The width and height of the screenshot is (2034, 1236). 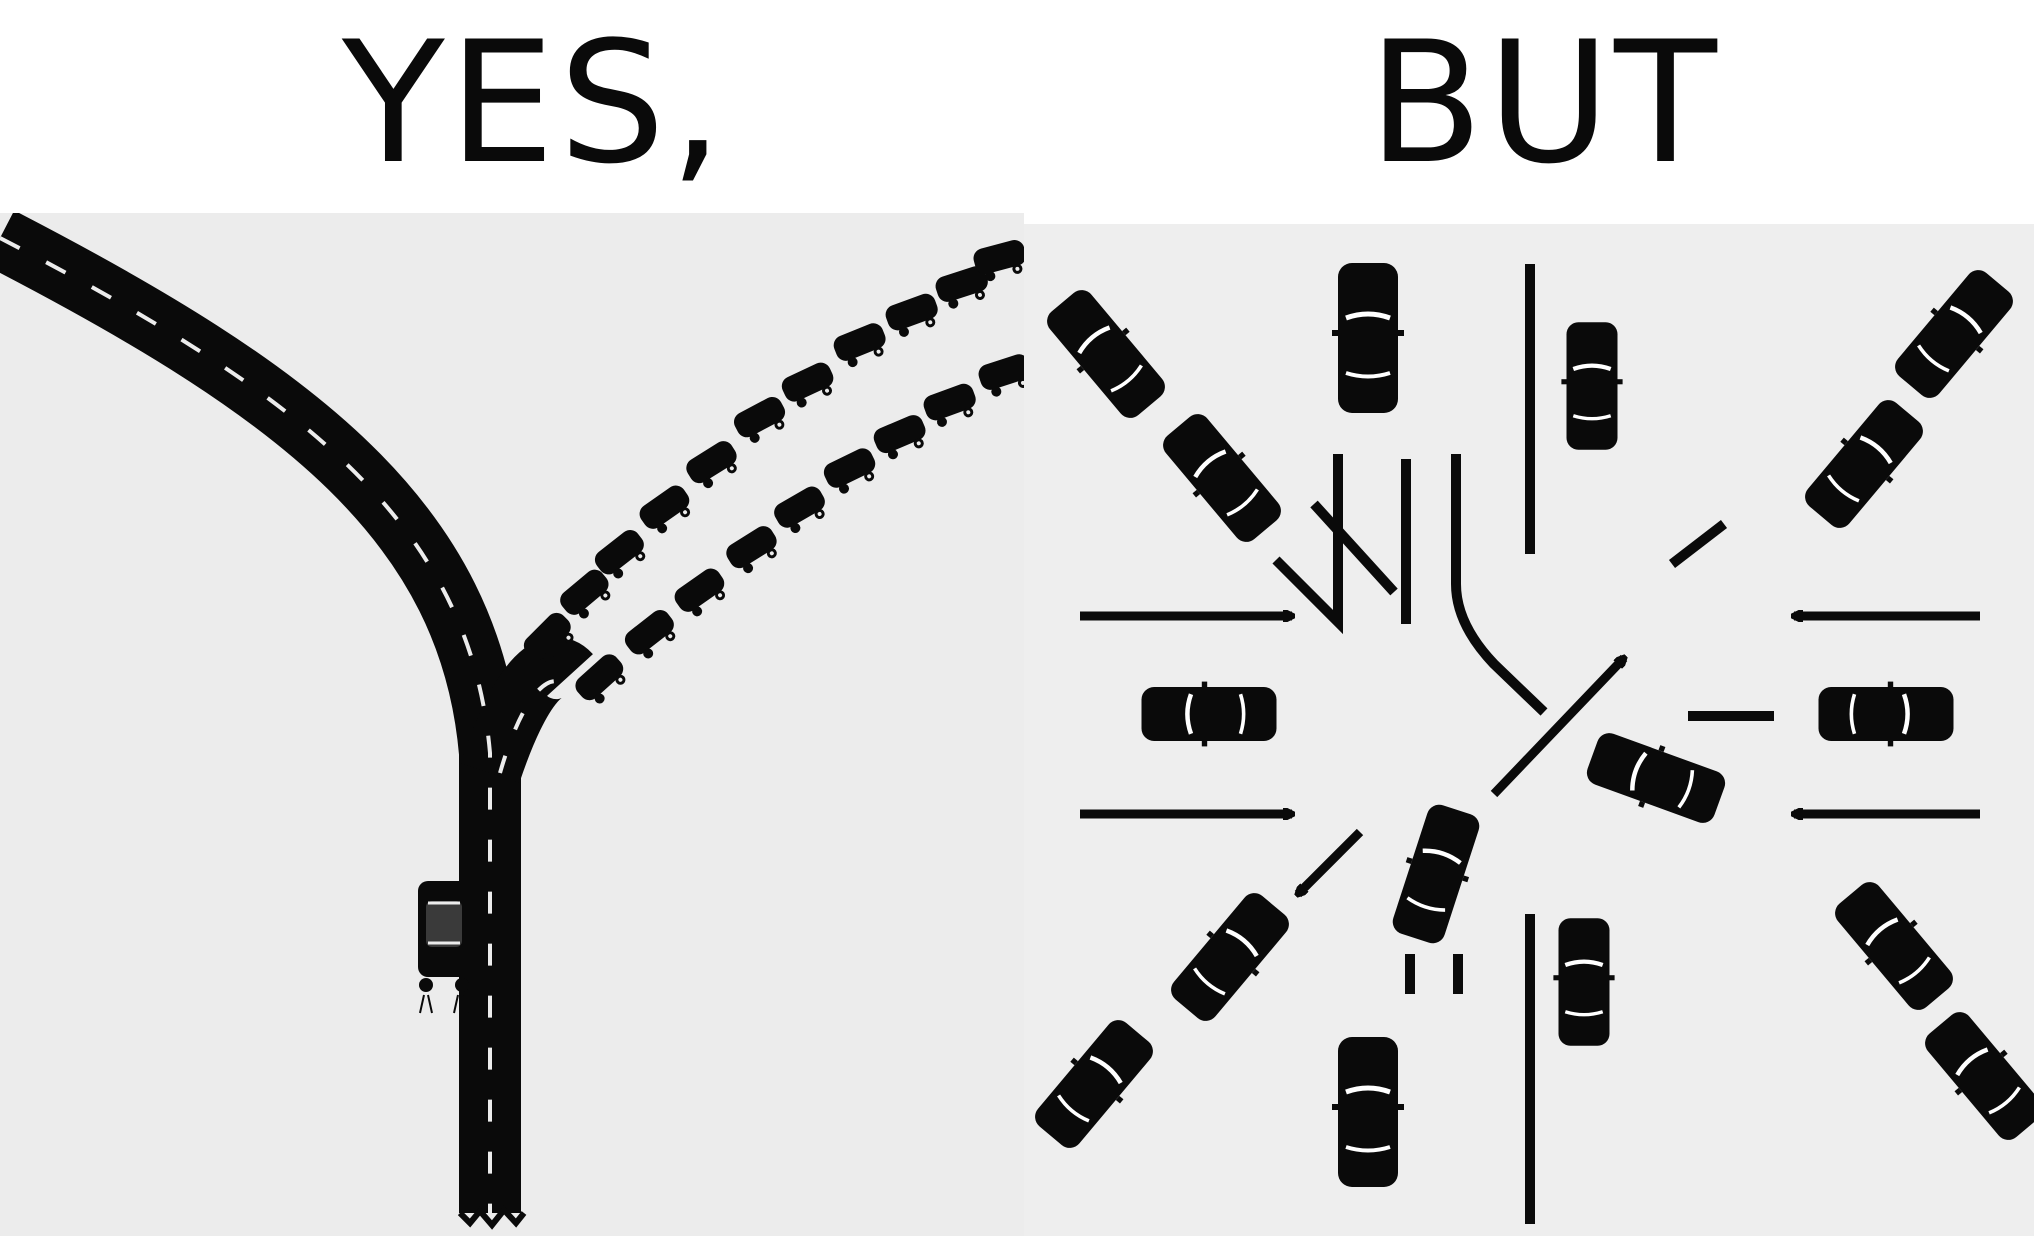 I want to click on car-icon, so click(x=444, y=947).